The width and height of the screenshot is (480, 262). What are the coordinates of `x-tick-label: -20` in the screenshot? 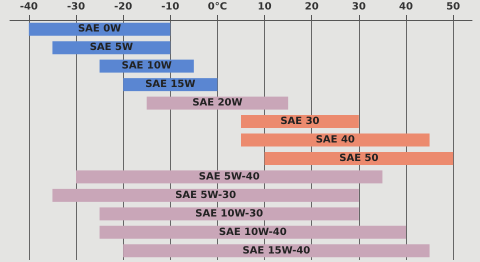 It's located at (123, 7).